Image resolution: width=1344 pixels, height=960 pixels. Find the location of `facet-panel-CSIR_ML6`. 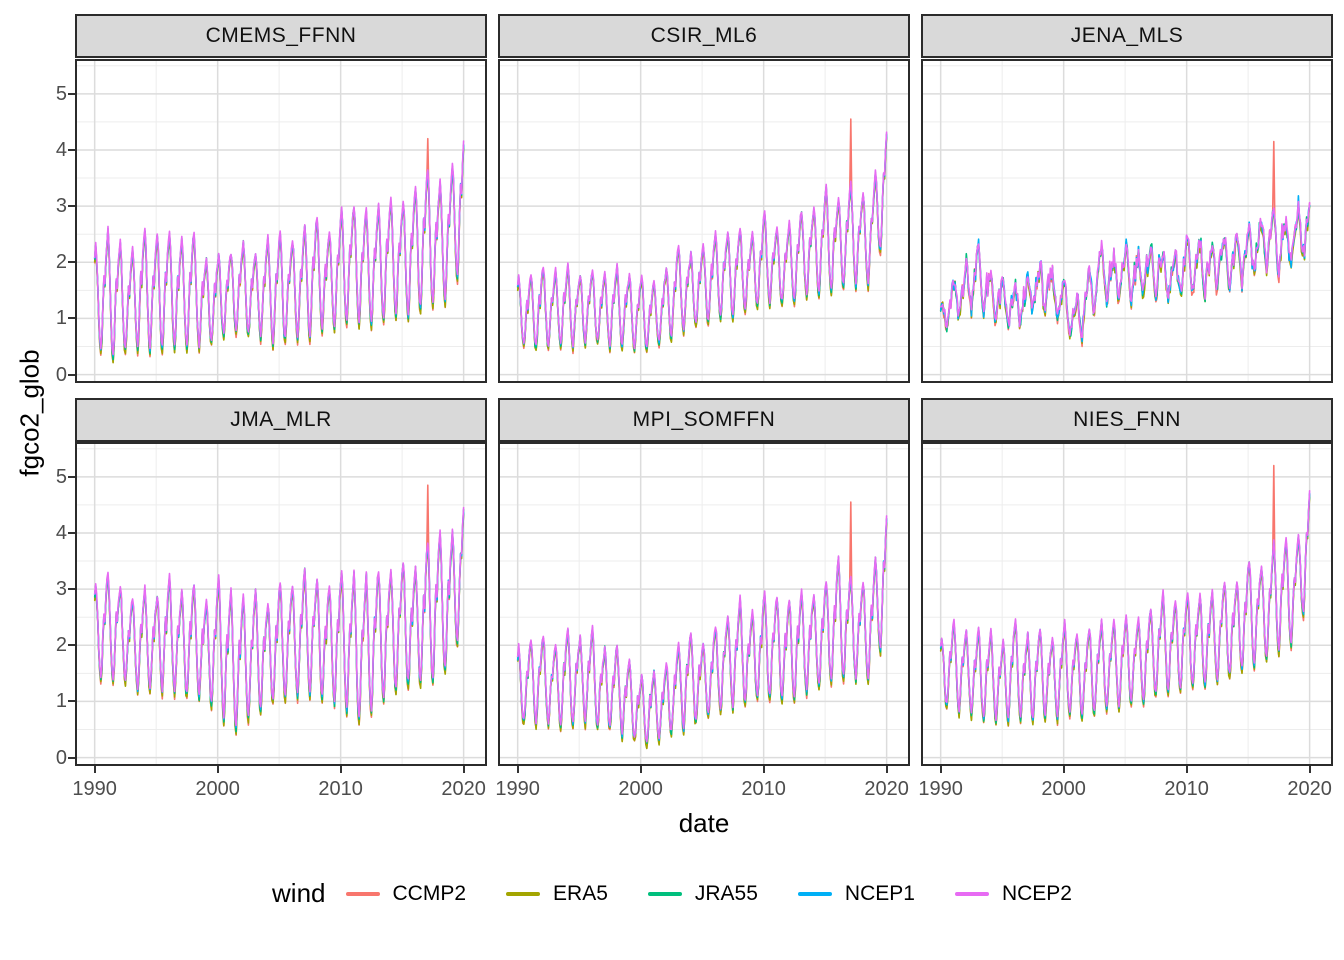

facet-panel-CSIR_ML6 is located at coordinates (704, 221).